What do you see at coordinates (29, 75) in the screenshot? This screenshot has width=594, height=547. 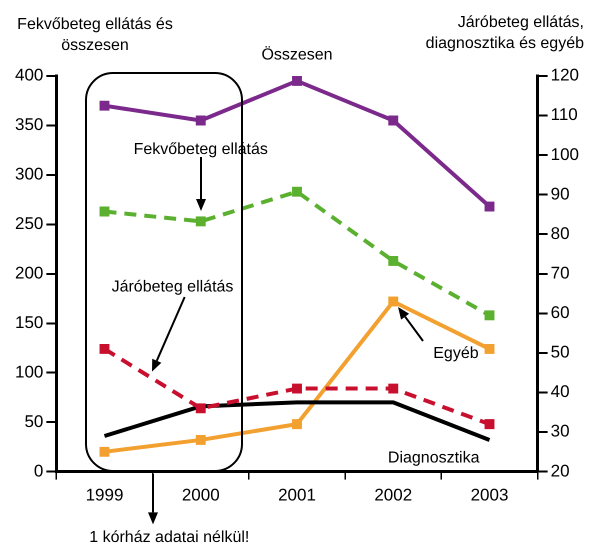 I see `y-tick-label: 400` at bounding box center [29, 75].